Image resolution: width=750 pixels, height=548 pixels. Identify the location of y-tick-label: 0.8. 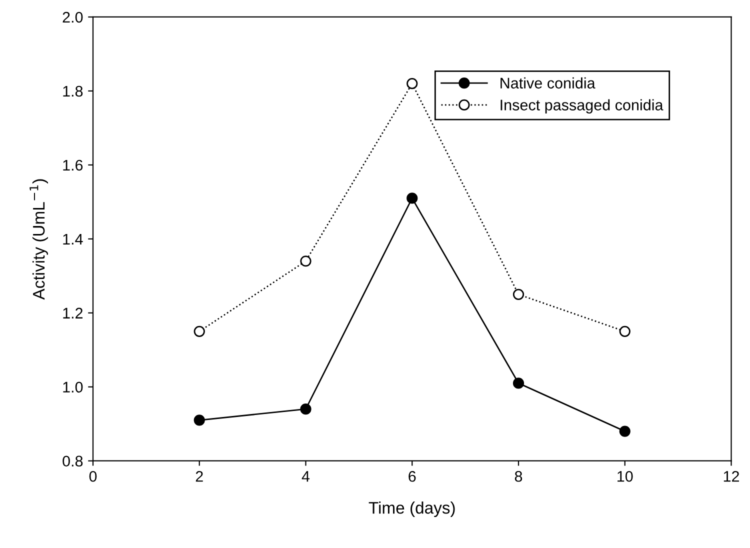
(72, 461).